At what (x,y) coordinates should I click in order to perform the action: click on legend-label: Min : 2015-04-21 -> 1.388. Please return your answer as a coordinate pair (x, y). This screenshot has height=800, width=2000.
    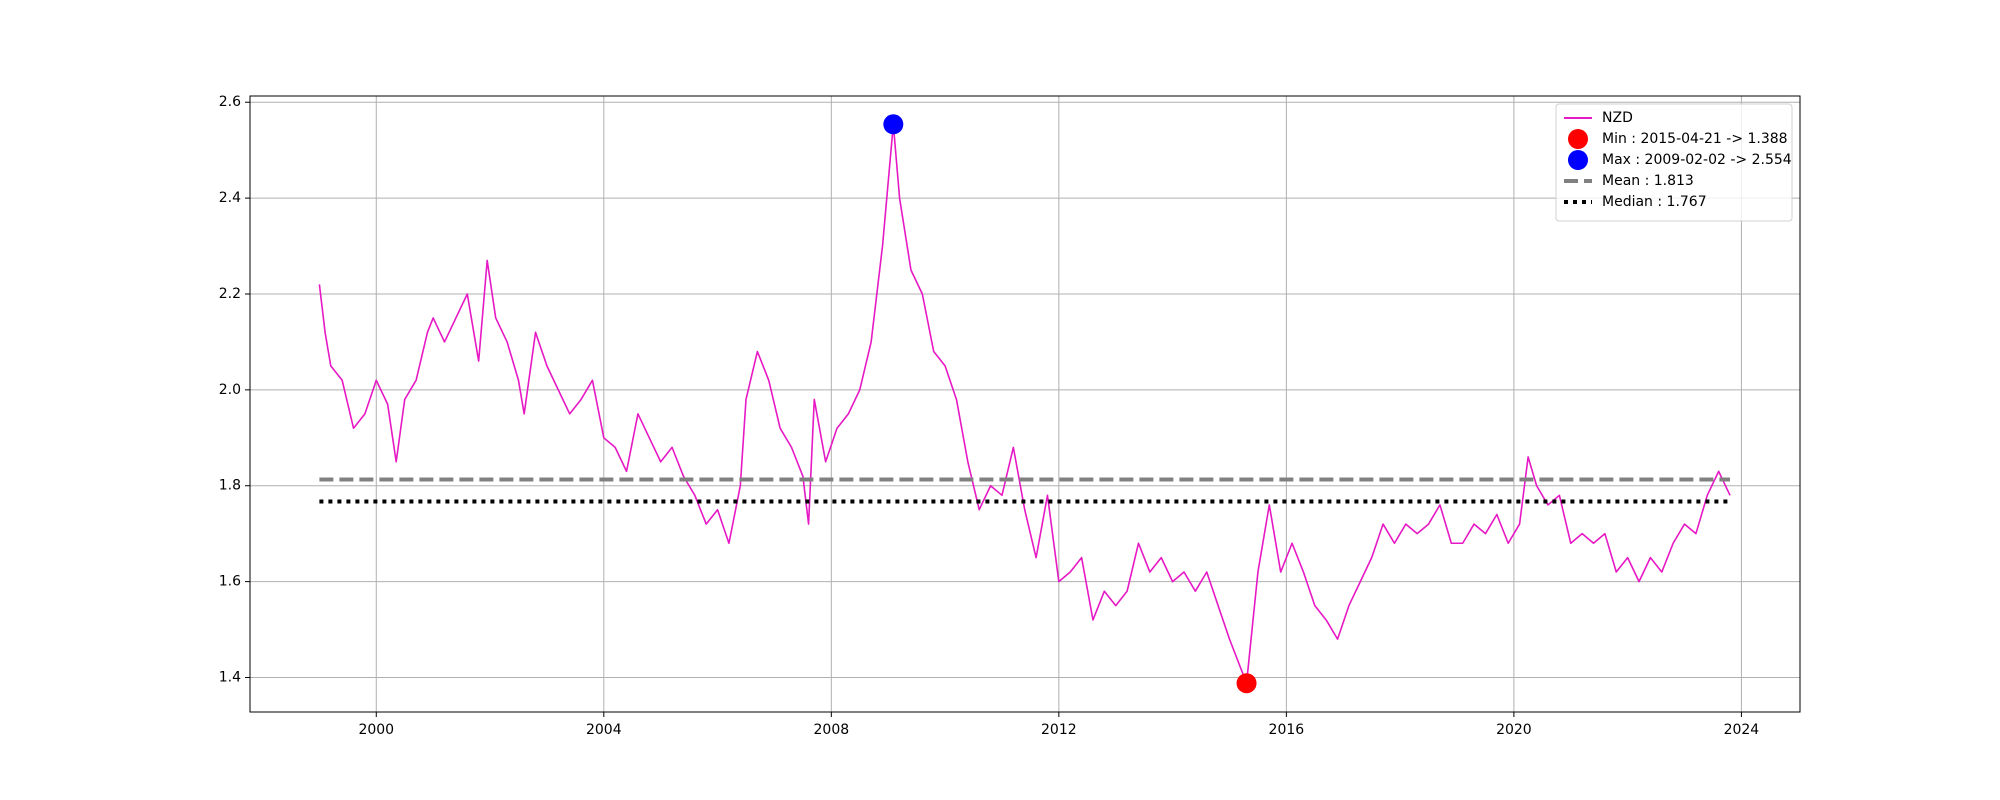
    Looking at the image, I should click on (1695, 139).